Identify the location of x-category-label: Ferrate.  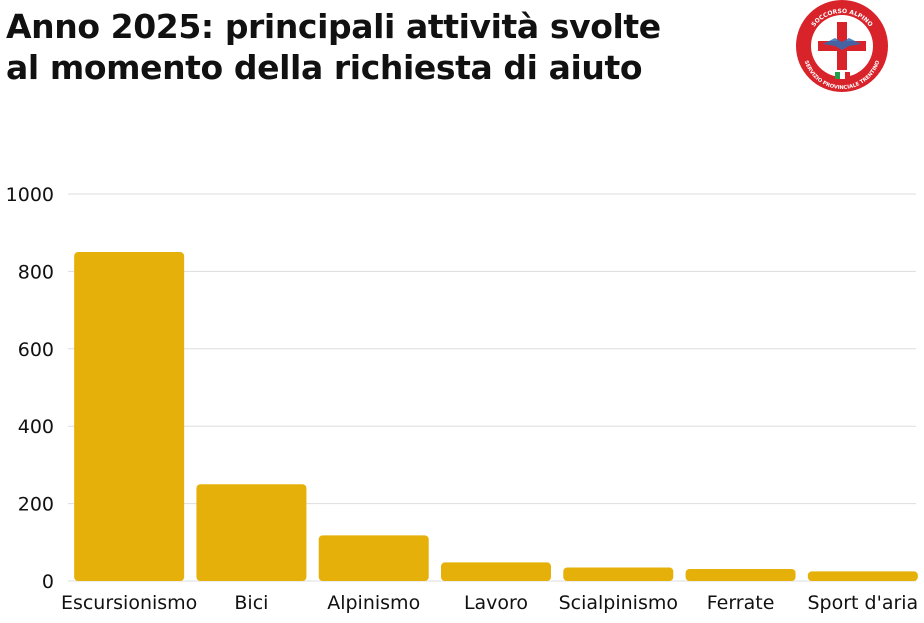
(741, 603).